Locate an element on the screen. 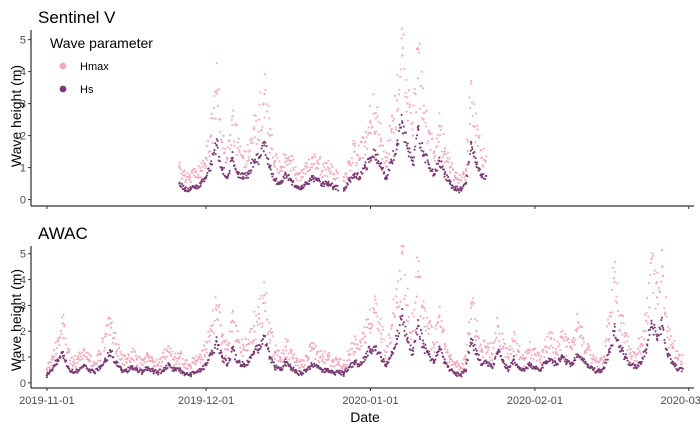  legend-key-hmax is located at coordinates (63, 66).